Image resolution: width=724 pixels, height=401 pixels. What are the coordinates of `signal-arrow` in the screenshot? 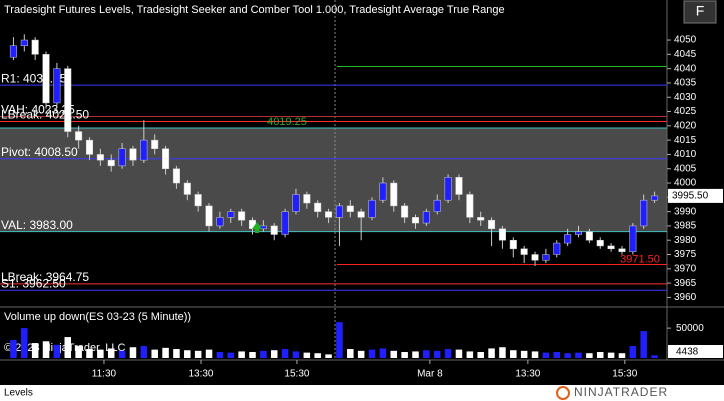 It's located at (257, 227).